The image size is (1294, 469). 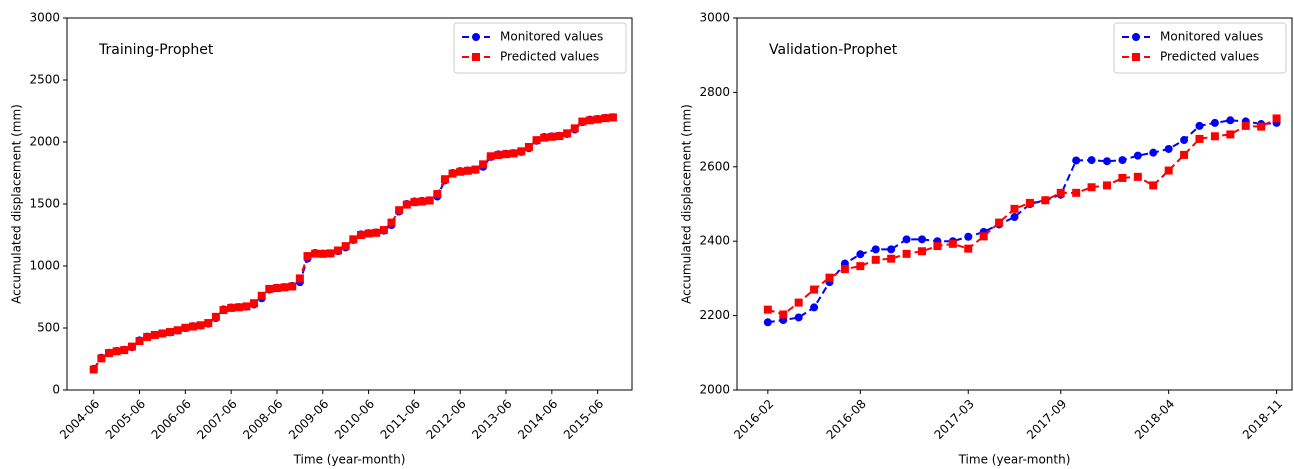 I want to click on y-tick-label: 2800, so click(x=714, y=92).